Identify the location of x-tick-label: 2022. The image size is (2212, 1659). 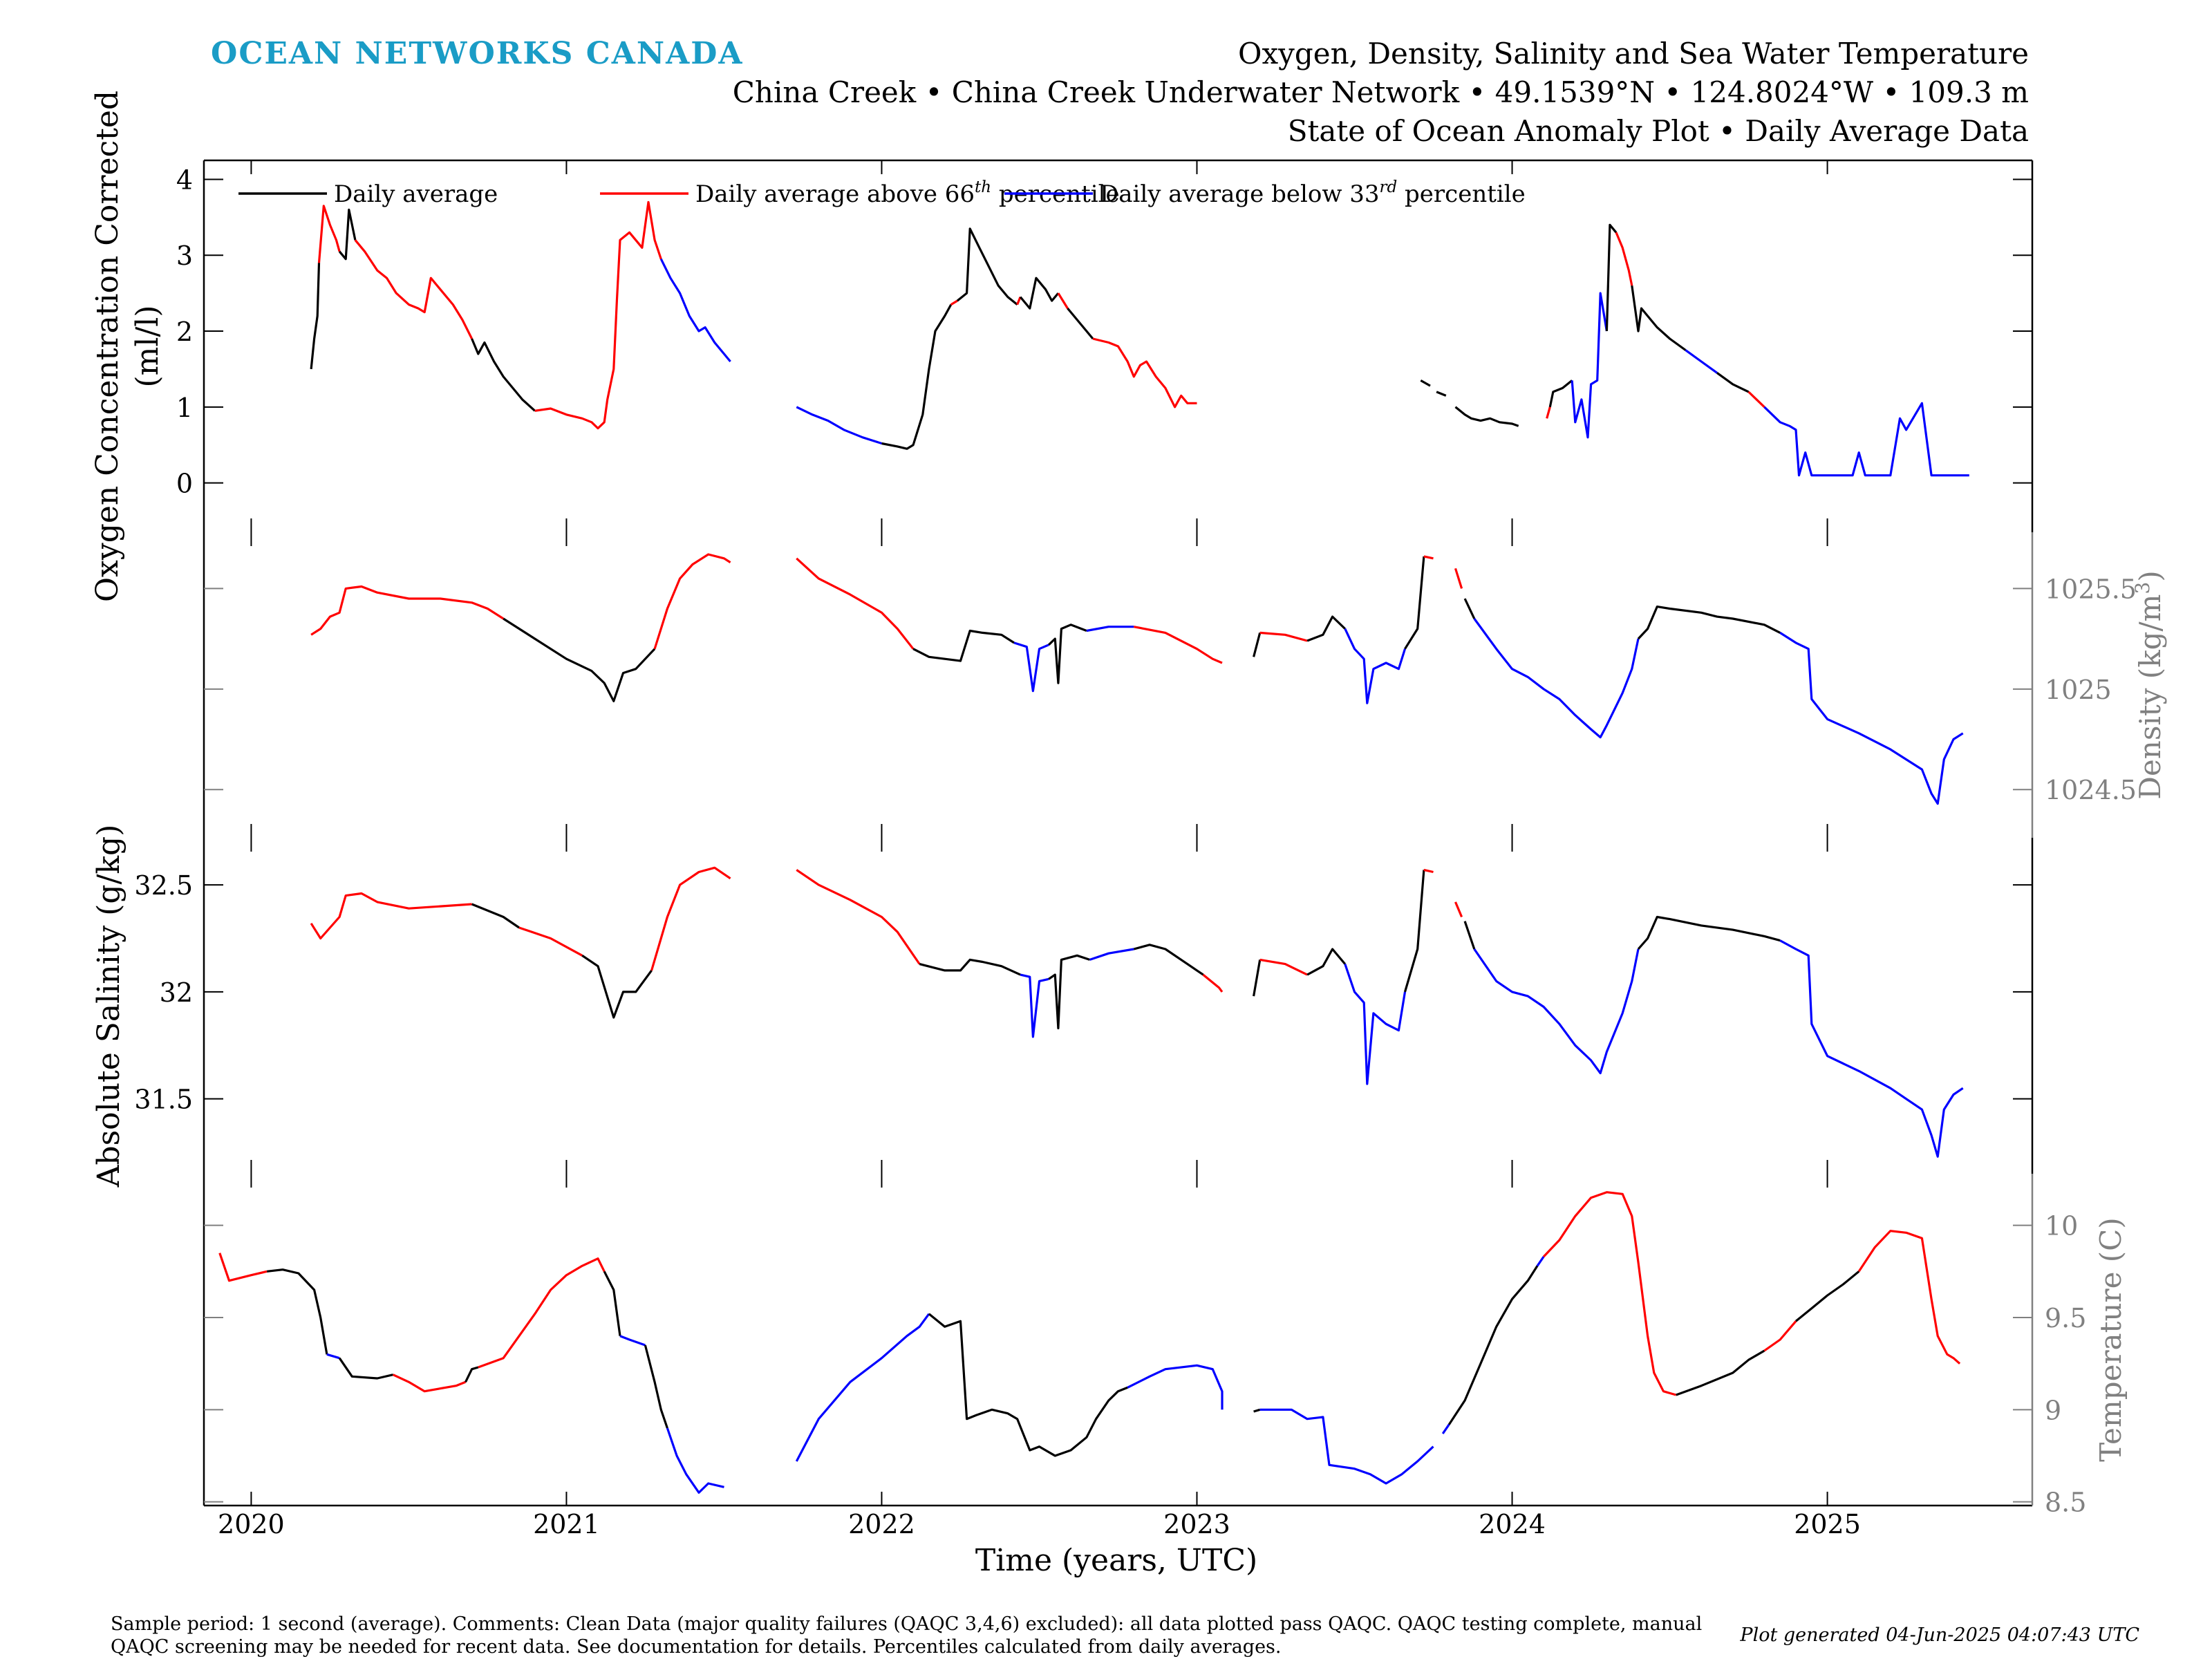
(882, 1524).